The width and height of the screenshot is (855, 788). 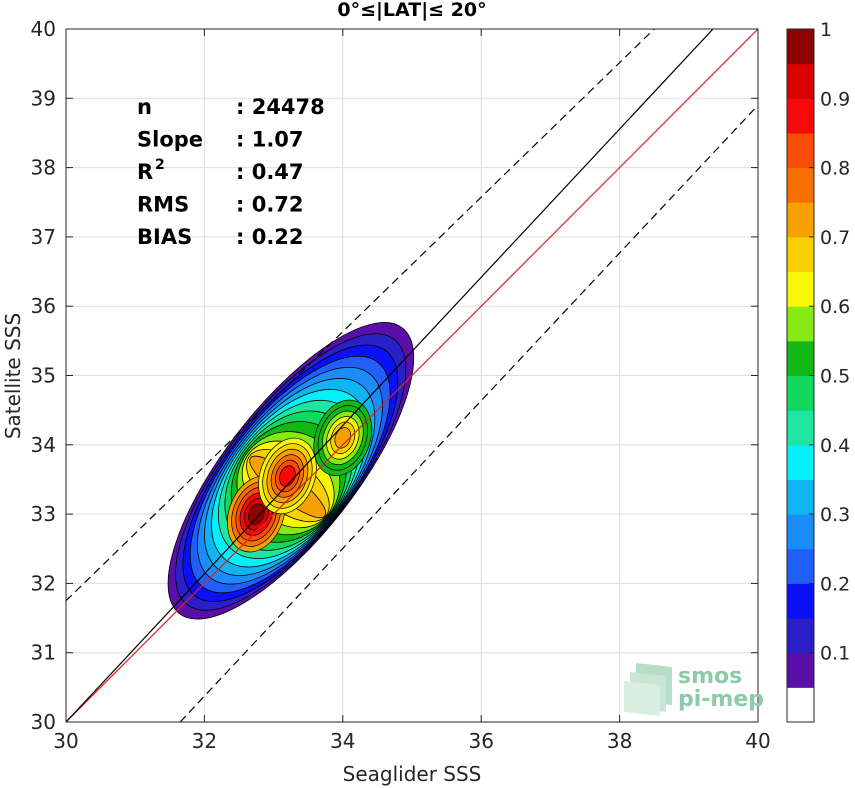 I want to click on y-tick-label: 39, so click(x=43, y=98).